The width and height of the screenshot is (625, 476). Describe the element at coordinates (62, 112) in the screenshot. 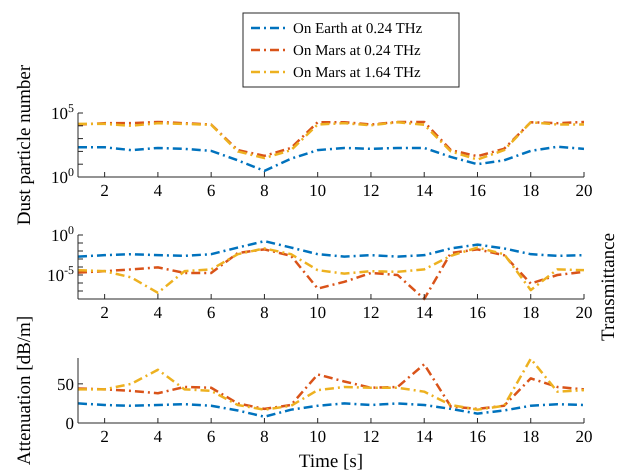

I see `y-tick-label: 10$^{5}$` at that location.